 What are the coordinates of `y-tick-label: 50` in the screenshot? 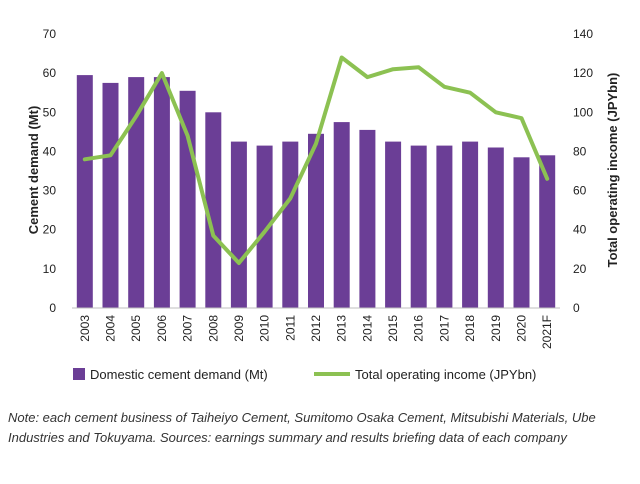 It's located at (50, 112).